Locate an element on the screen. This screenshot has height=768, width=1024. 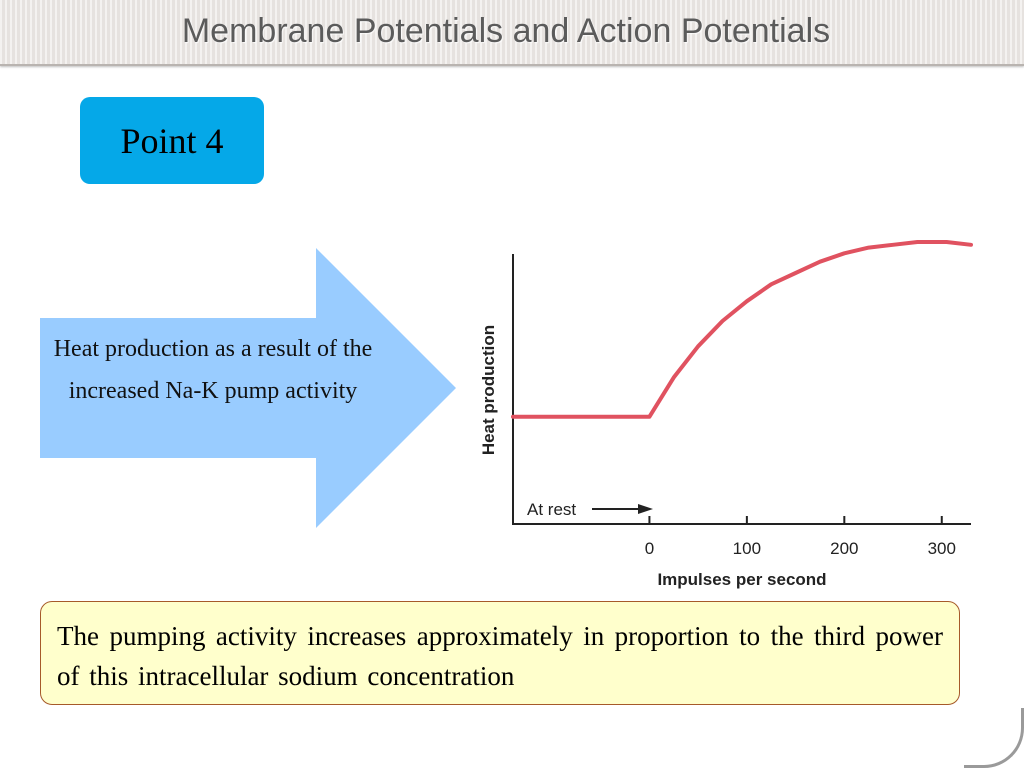
arrow-shape is located at coordinates (248, 388).